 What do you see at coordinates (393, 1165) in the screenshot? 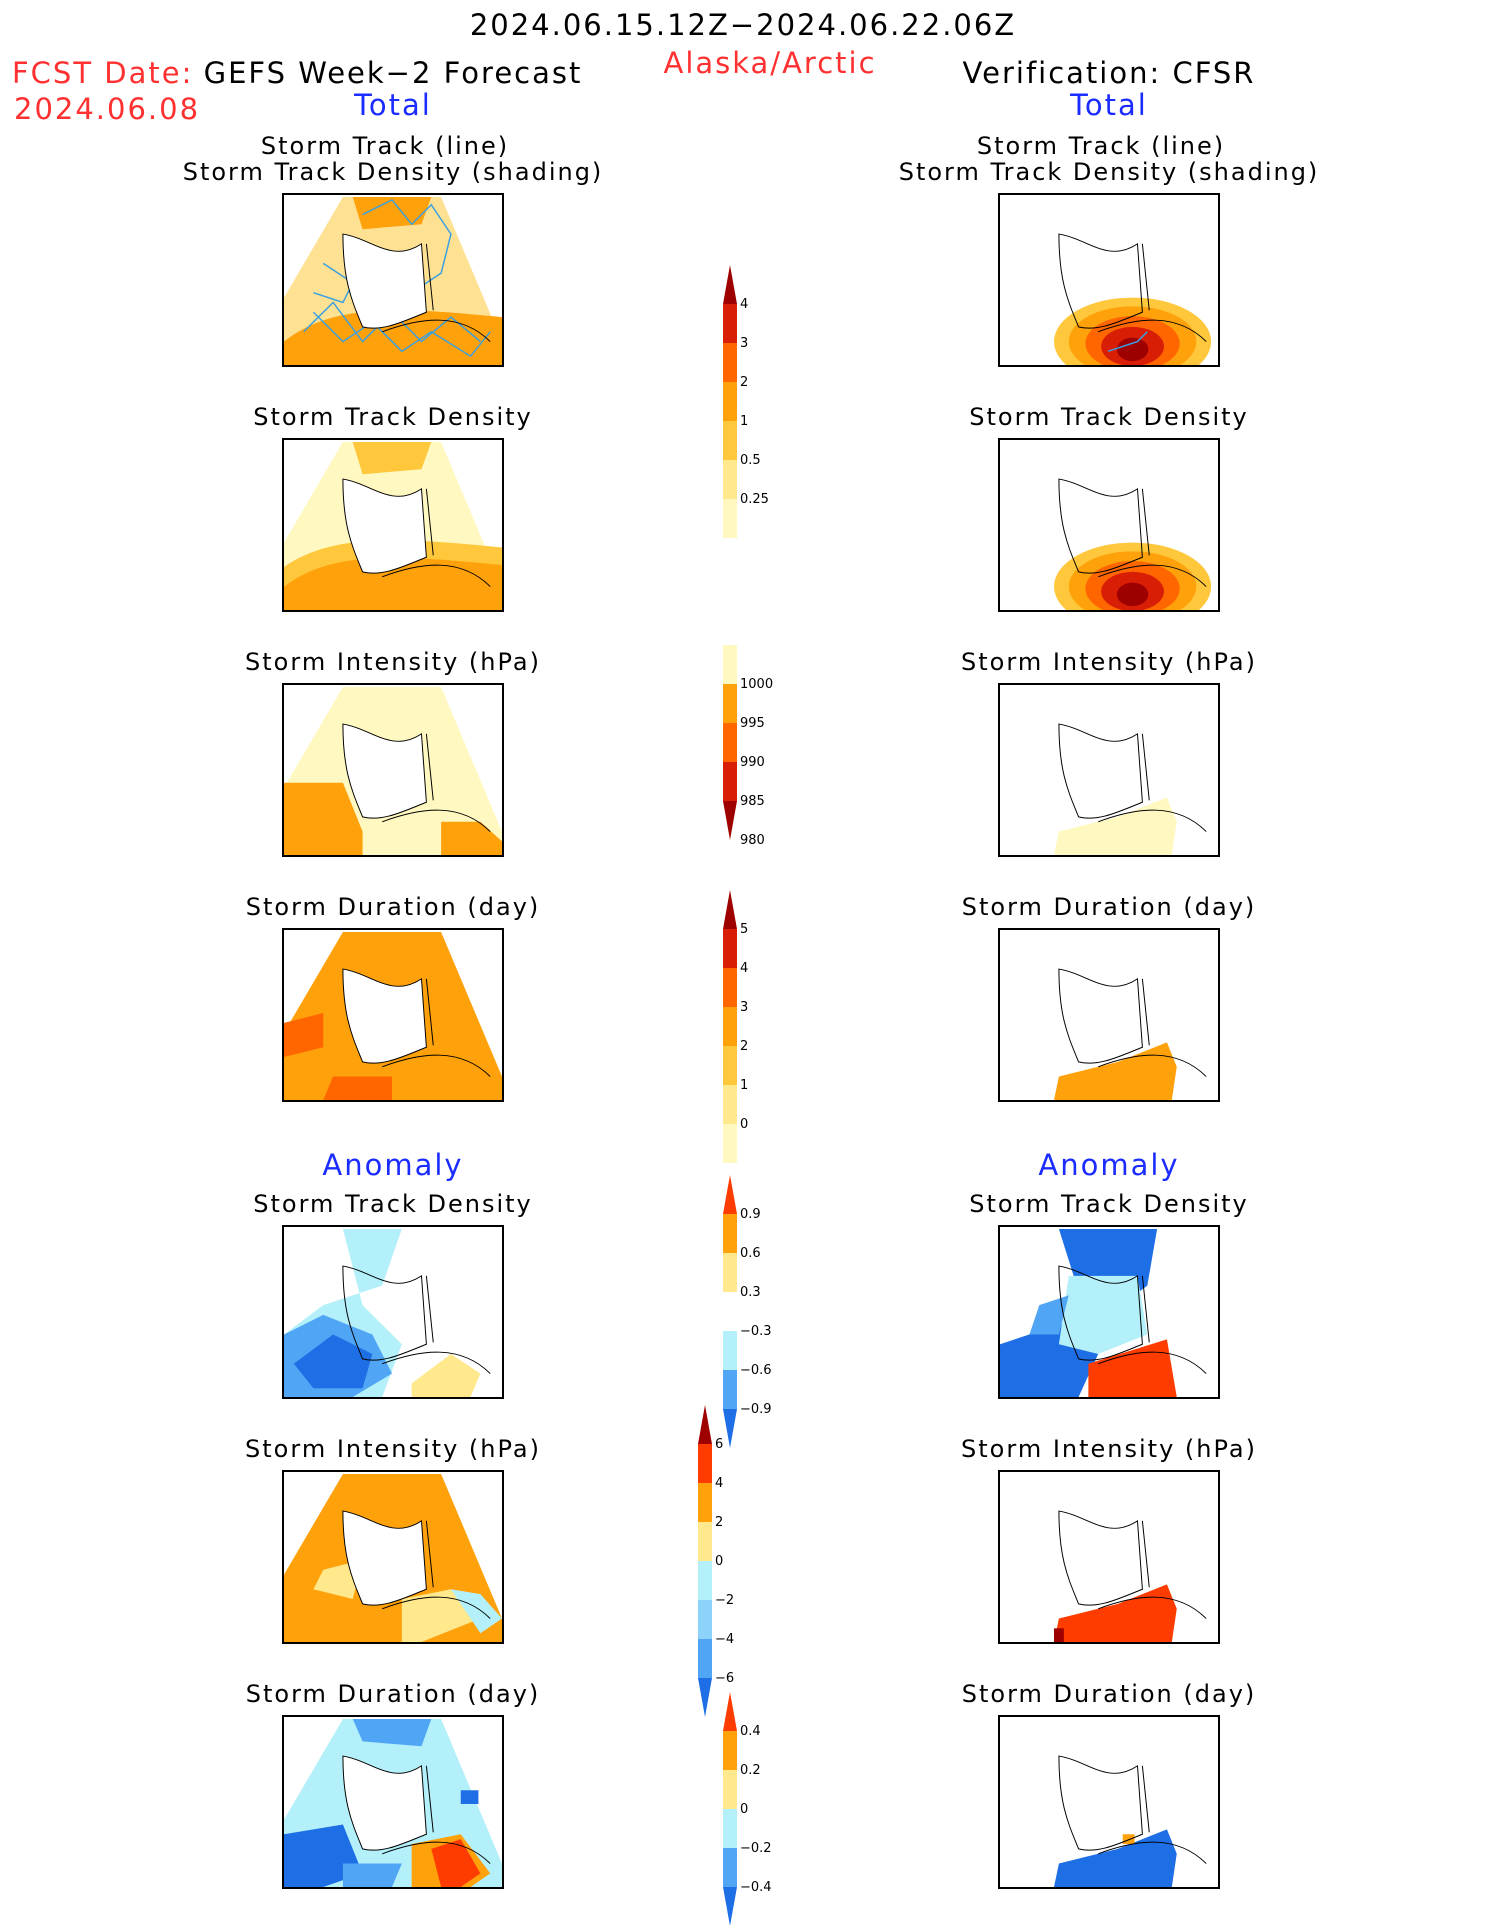
I see `anomaly-label-left: Anomaly` at bounding box center [393, 1165].